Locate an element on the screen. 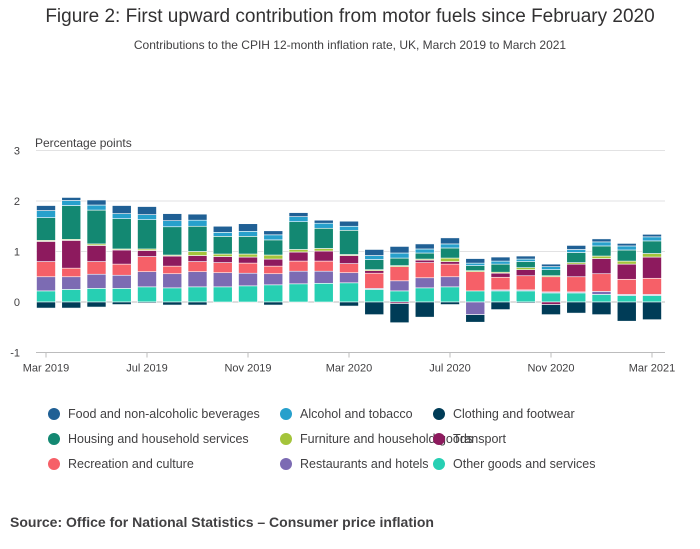 This screenshot has width=700, height=549. y-tick-label: 2 is located at coordinates (17, 202).